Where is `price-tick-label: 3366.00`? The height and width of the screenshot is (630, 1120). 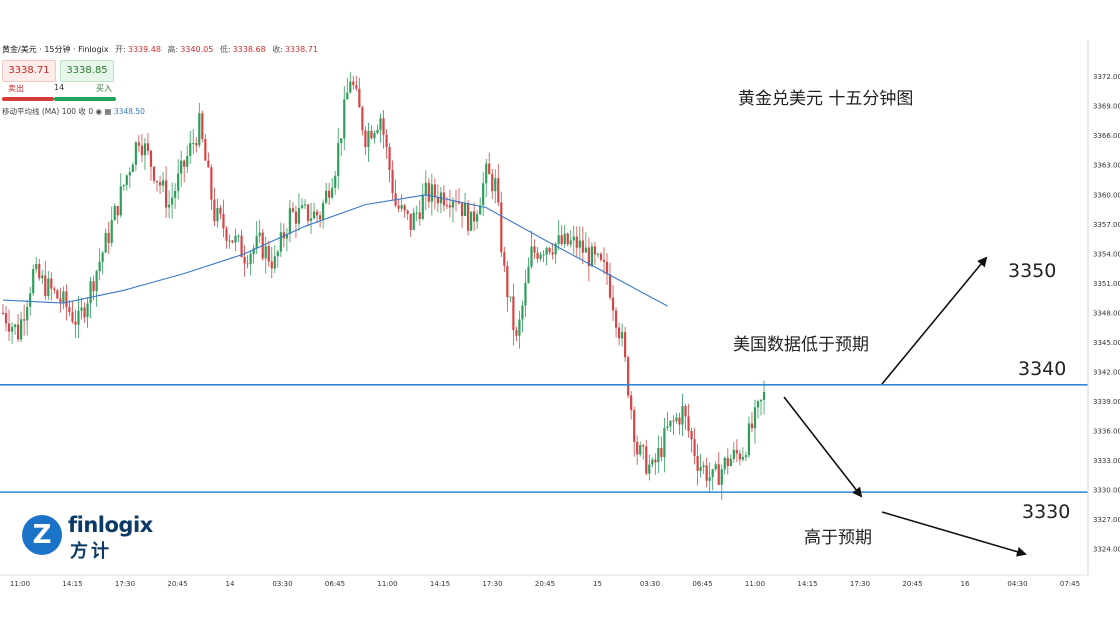
price-tick-label: 3366.00 is located at coordinates (1106, 136).